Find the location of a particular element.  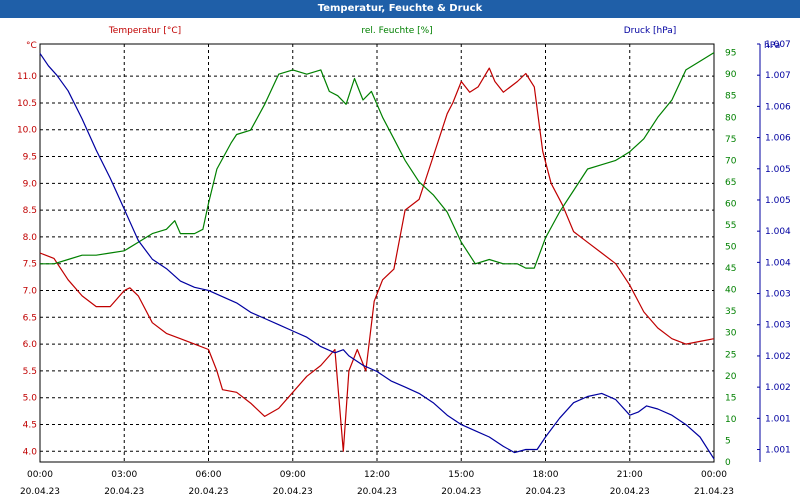

hum-tick-label: 75 is located at coordinates (730, 140).